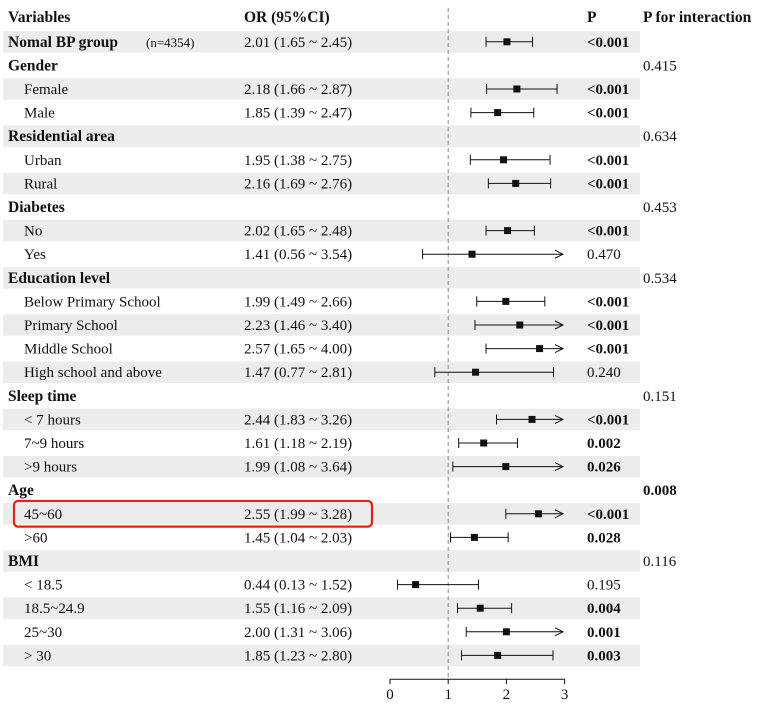 Image resolution: width=774 pixels, height=707 pixels. What do you see at coordinates (35, 538) in the screenshot?
I see `row-label: >60` at bounding box center [35, 538].